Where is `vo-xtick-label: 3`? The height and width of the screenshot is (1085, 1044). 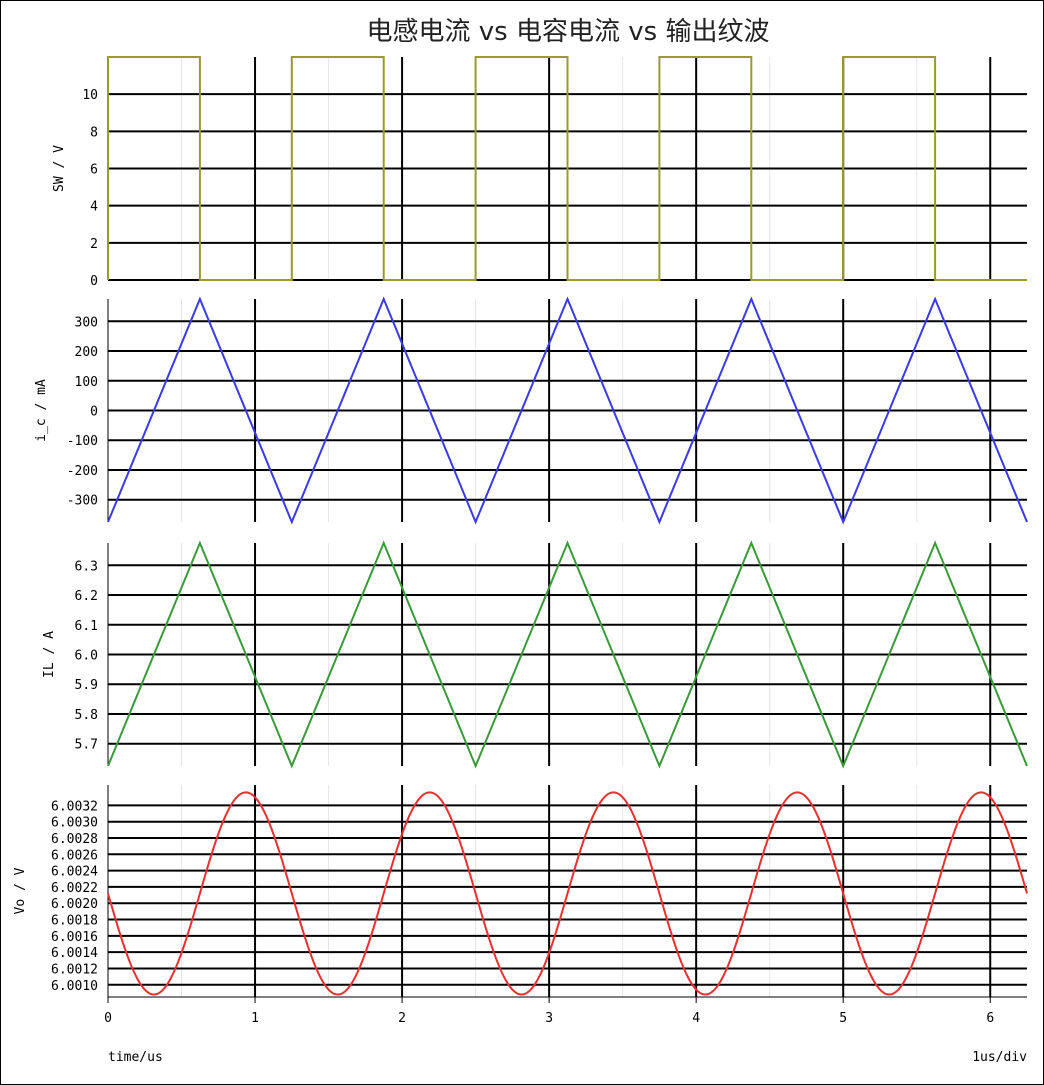
vo-xtick-label: 3 is located at coordinates (549, 1018).